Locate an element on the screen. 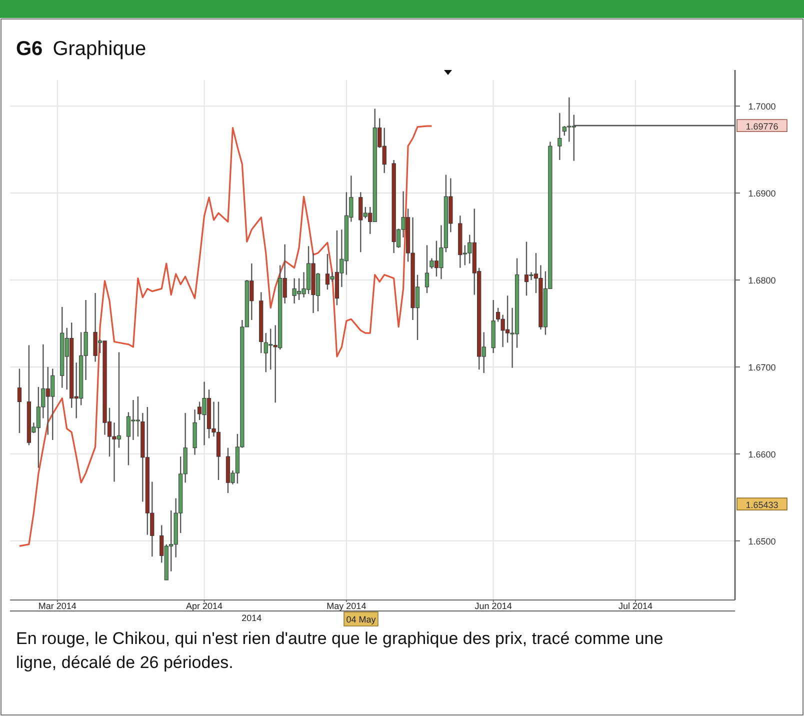 The height and width of the screenshot is (717, 804). x-tick-label: Apr 2014 is located at coordinates (204, 606).